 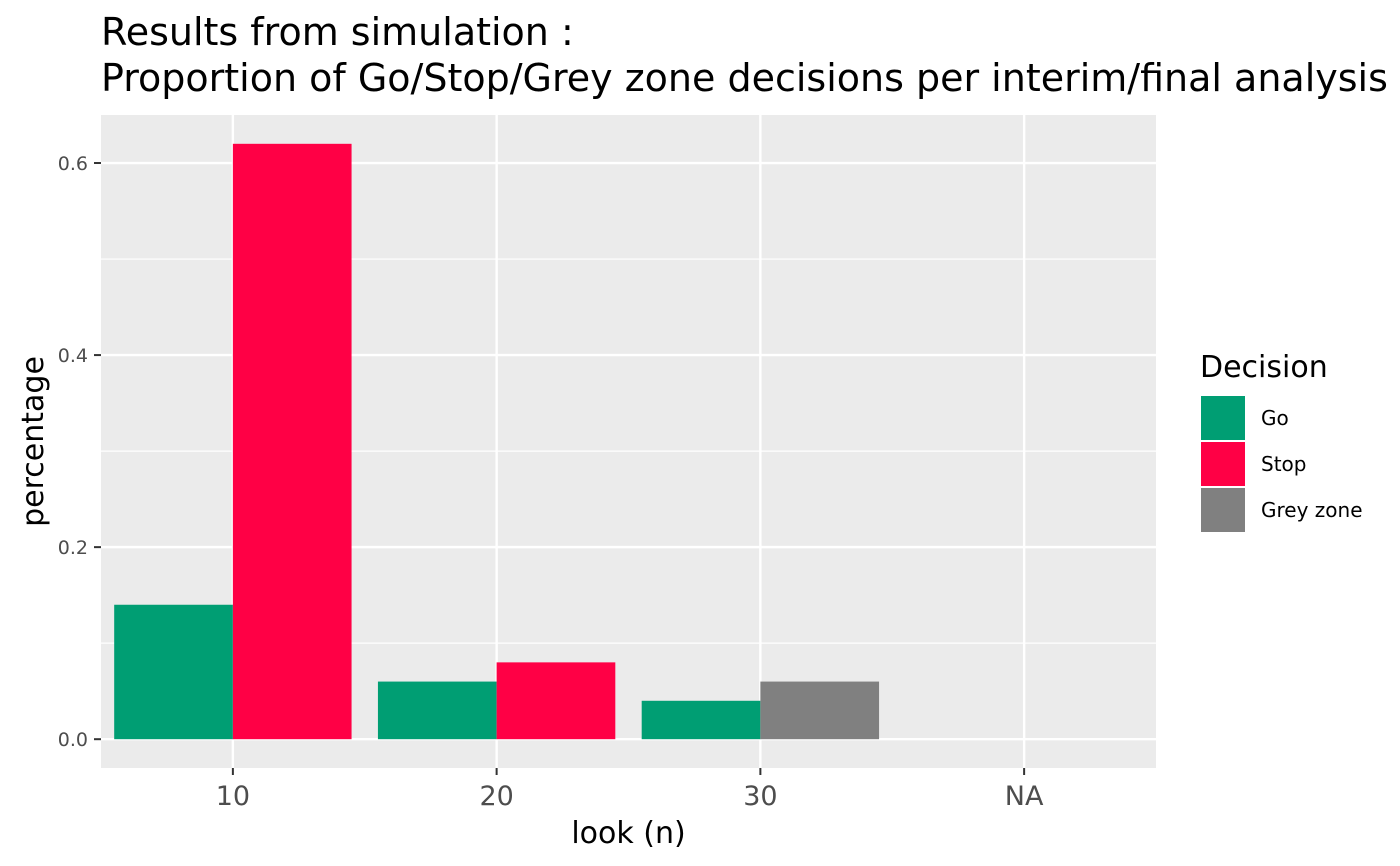 I want to click on y-tick-label: 0.6, so click(x=73, y=164).